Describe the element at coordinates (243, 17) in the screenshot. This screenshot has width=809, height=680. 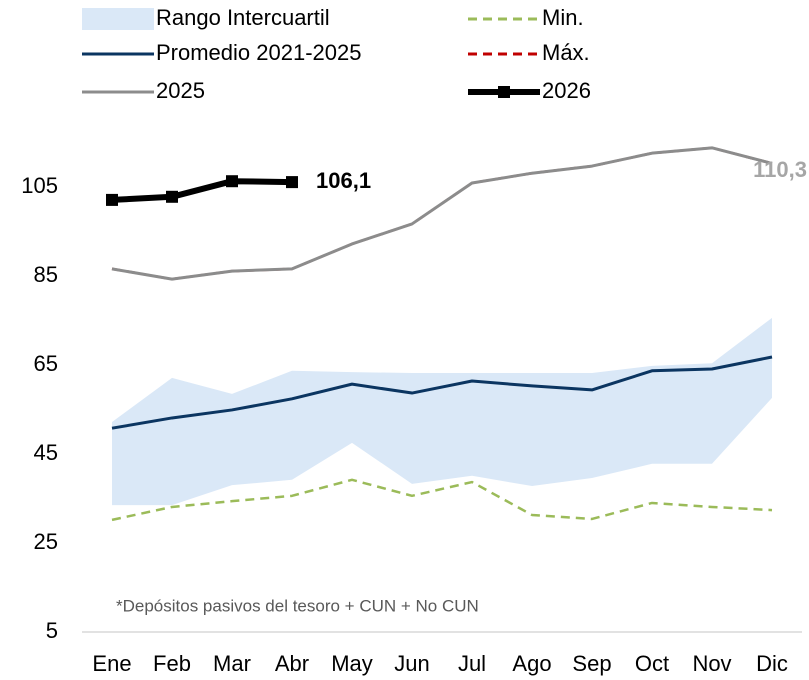
I see `legend-label: Rango Intercuartil` at that location.